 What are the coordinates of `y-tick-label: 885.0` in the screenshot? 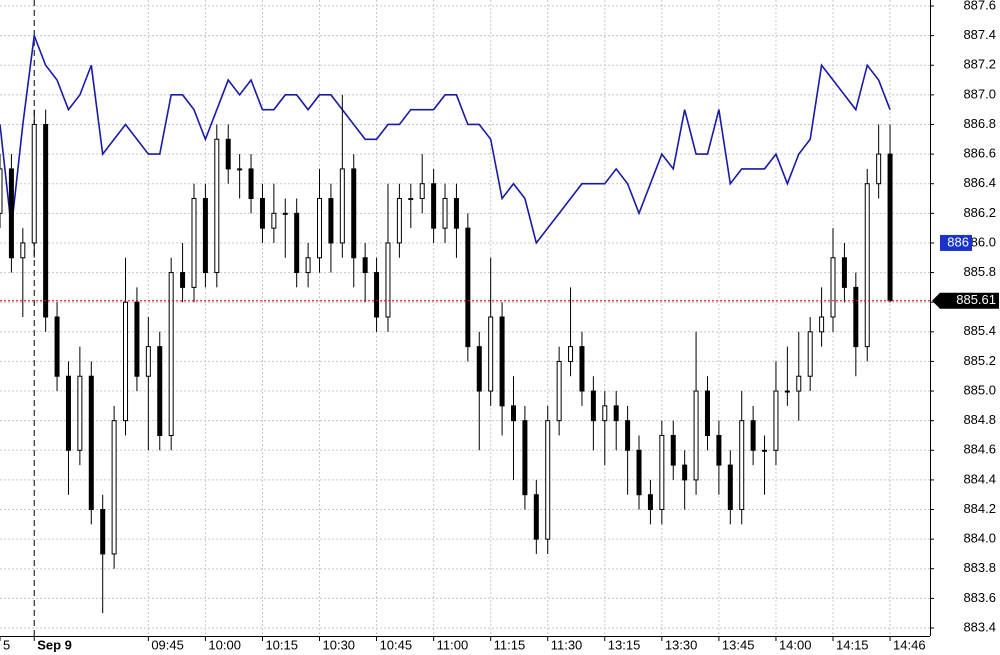 It's located at (979, 389).